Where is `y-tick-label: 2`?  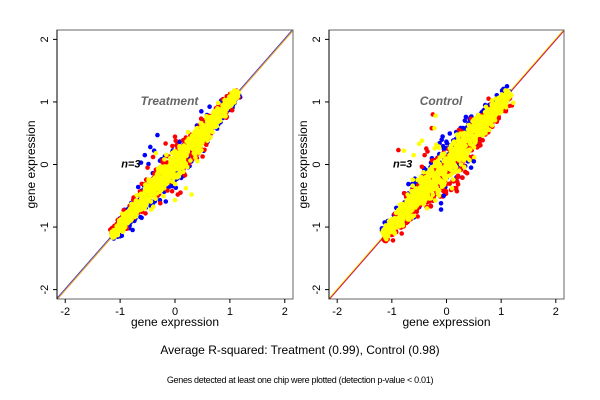
y-tick-label: 2 is located at coordinates (317, 39).